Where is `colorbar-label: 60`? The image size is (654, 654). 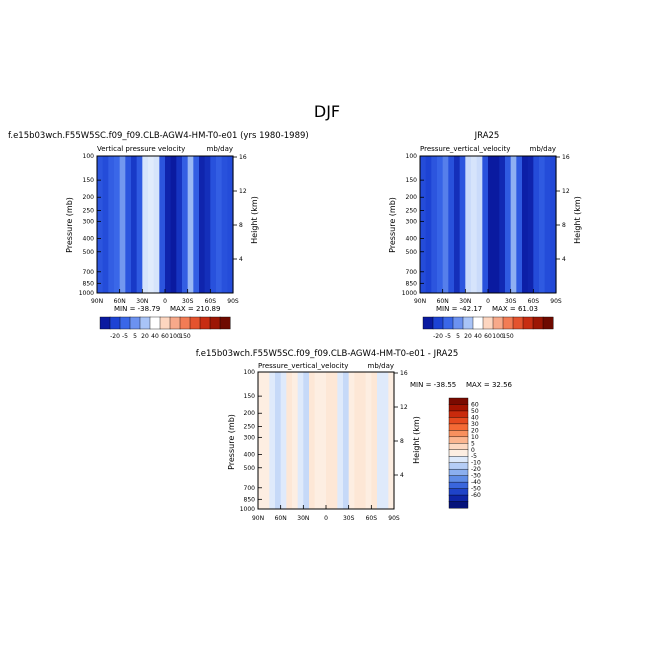 colorbar-label: 60 is located at coordinates (488, 336).